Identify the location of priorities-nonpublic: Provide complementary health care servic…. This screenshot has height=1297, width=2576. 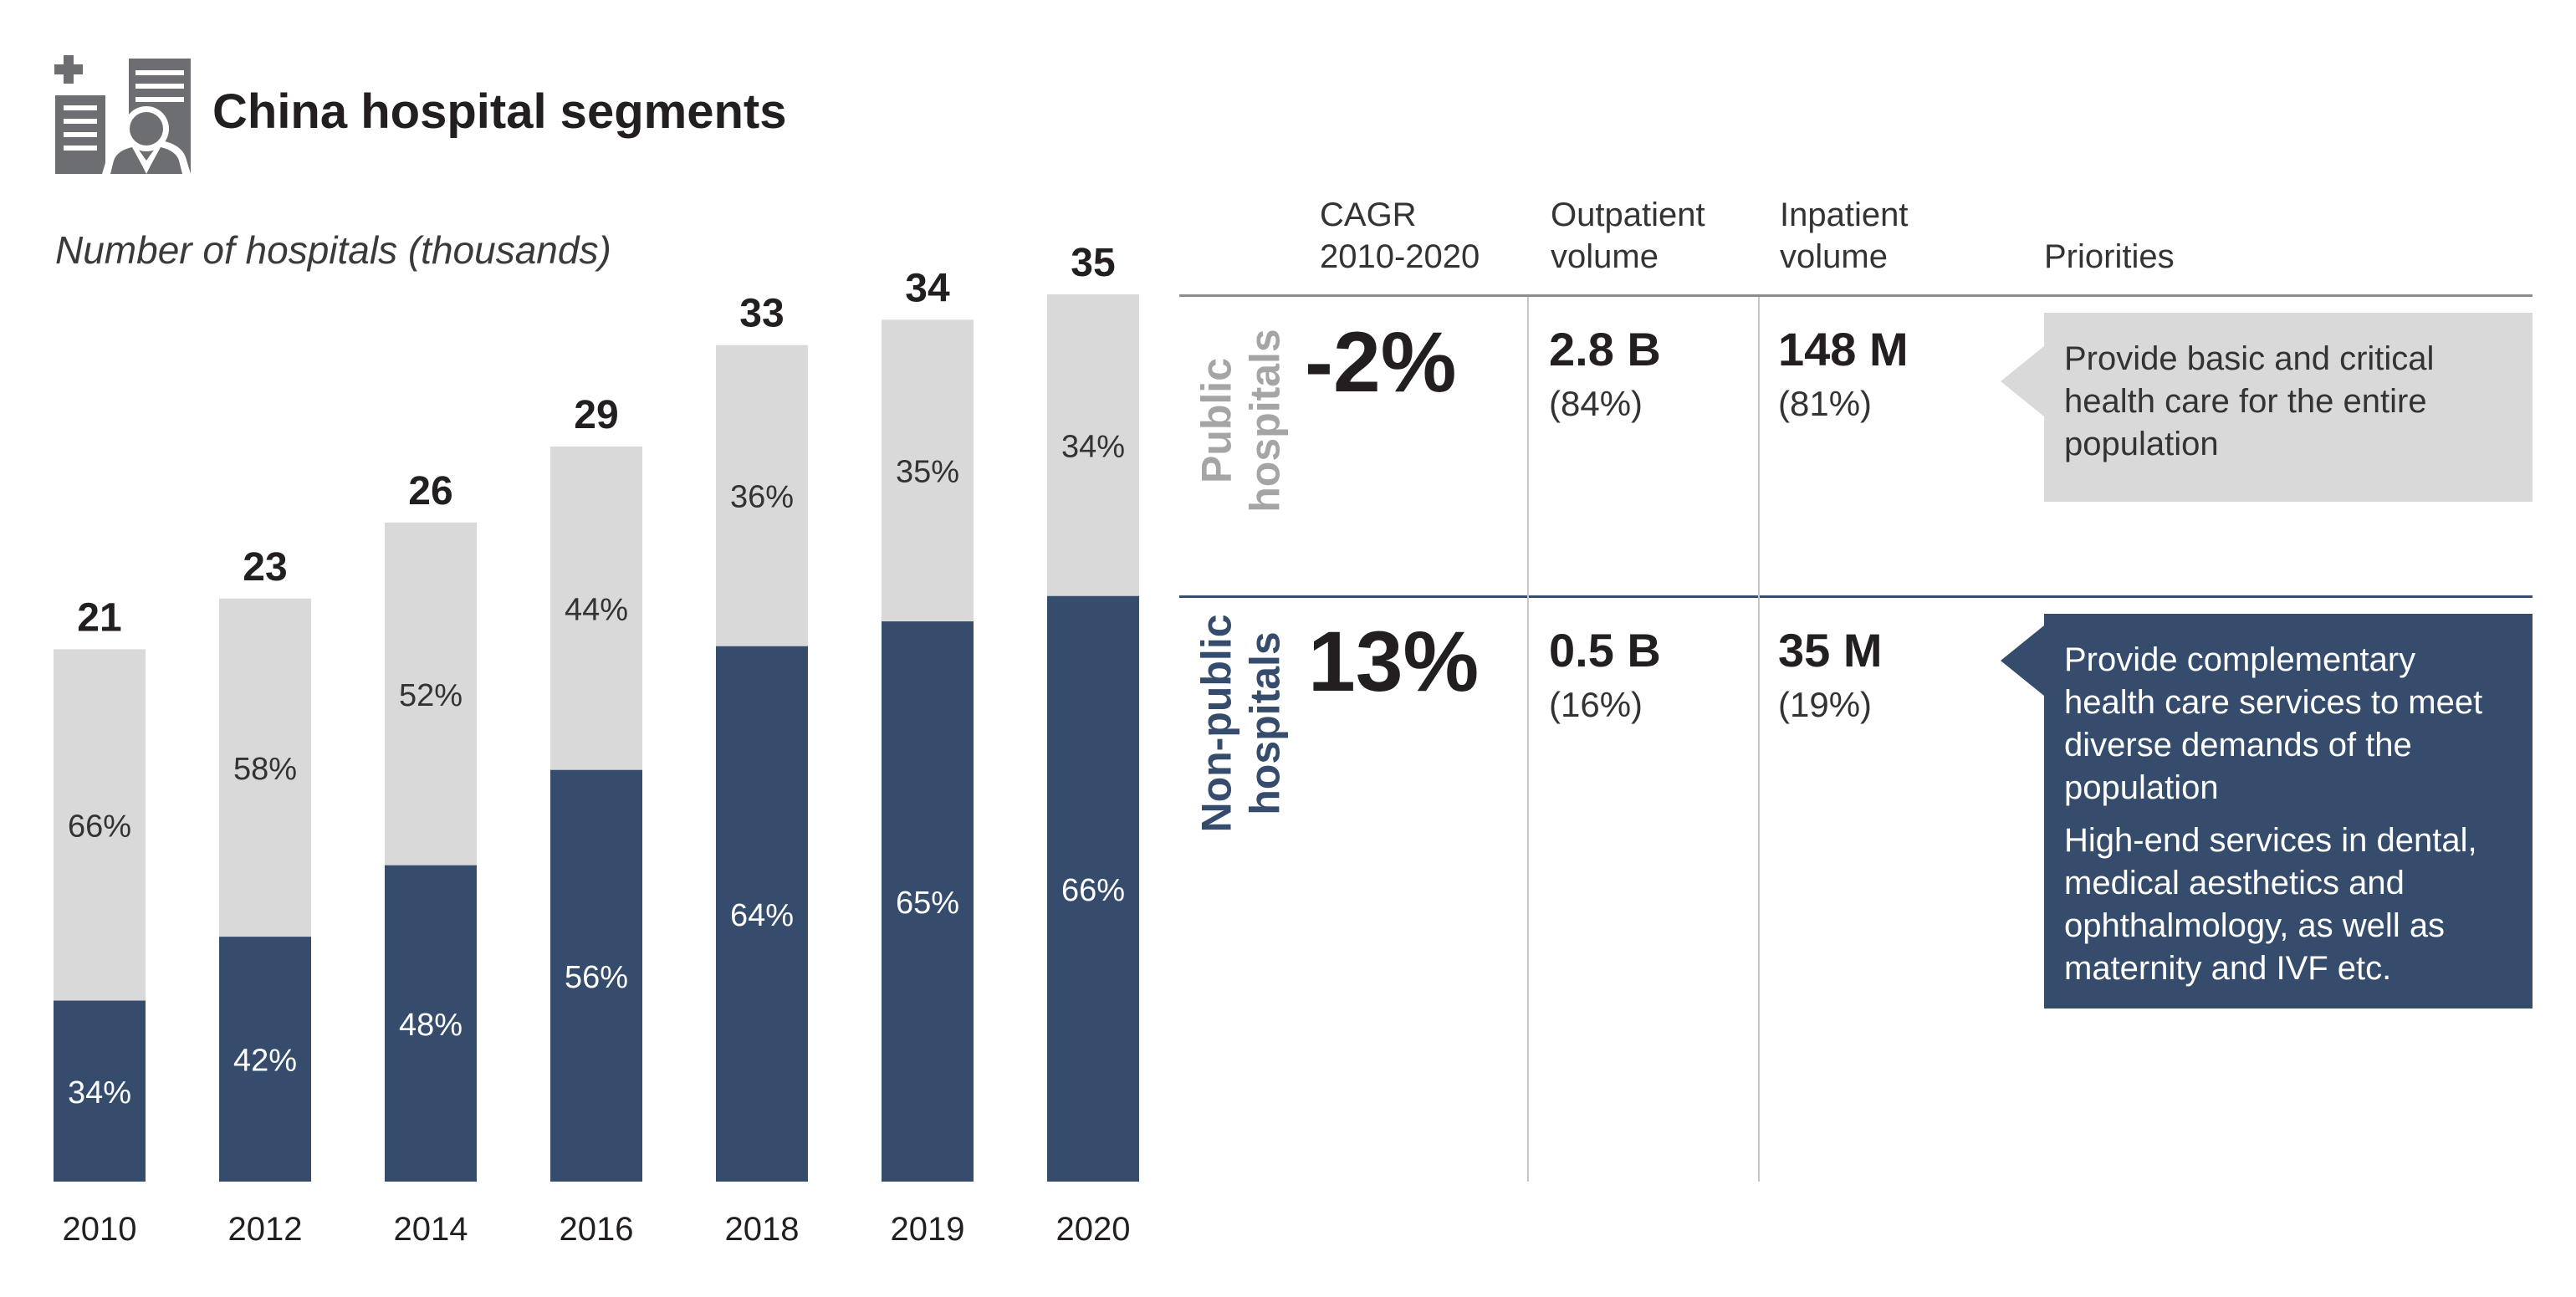
(2288, 811).